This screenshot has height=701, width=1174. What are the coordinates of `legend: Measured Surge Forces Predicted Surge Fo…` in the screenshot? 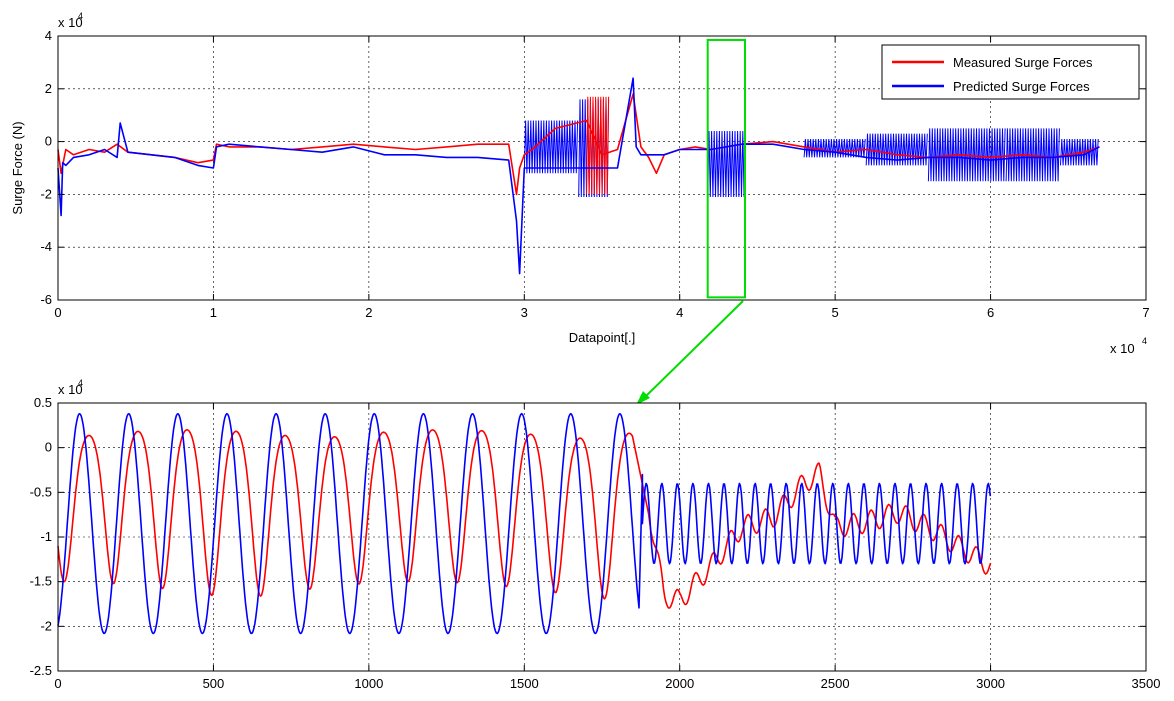 It's located at (1010, 72).